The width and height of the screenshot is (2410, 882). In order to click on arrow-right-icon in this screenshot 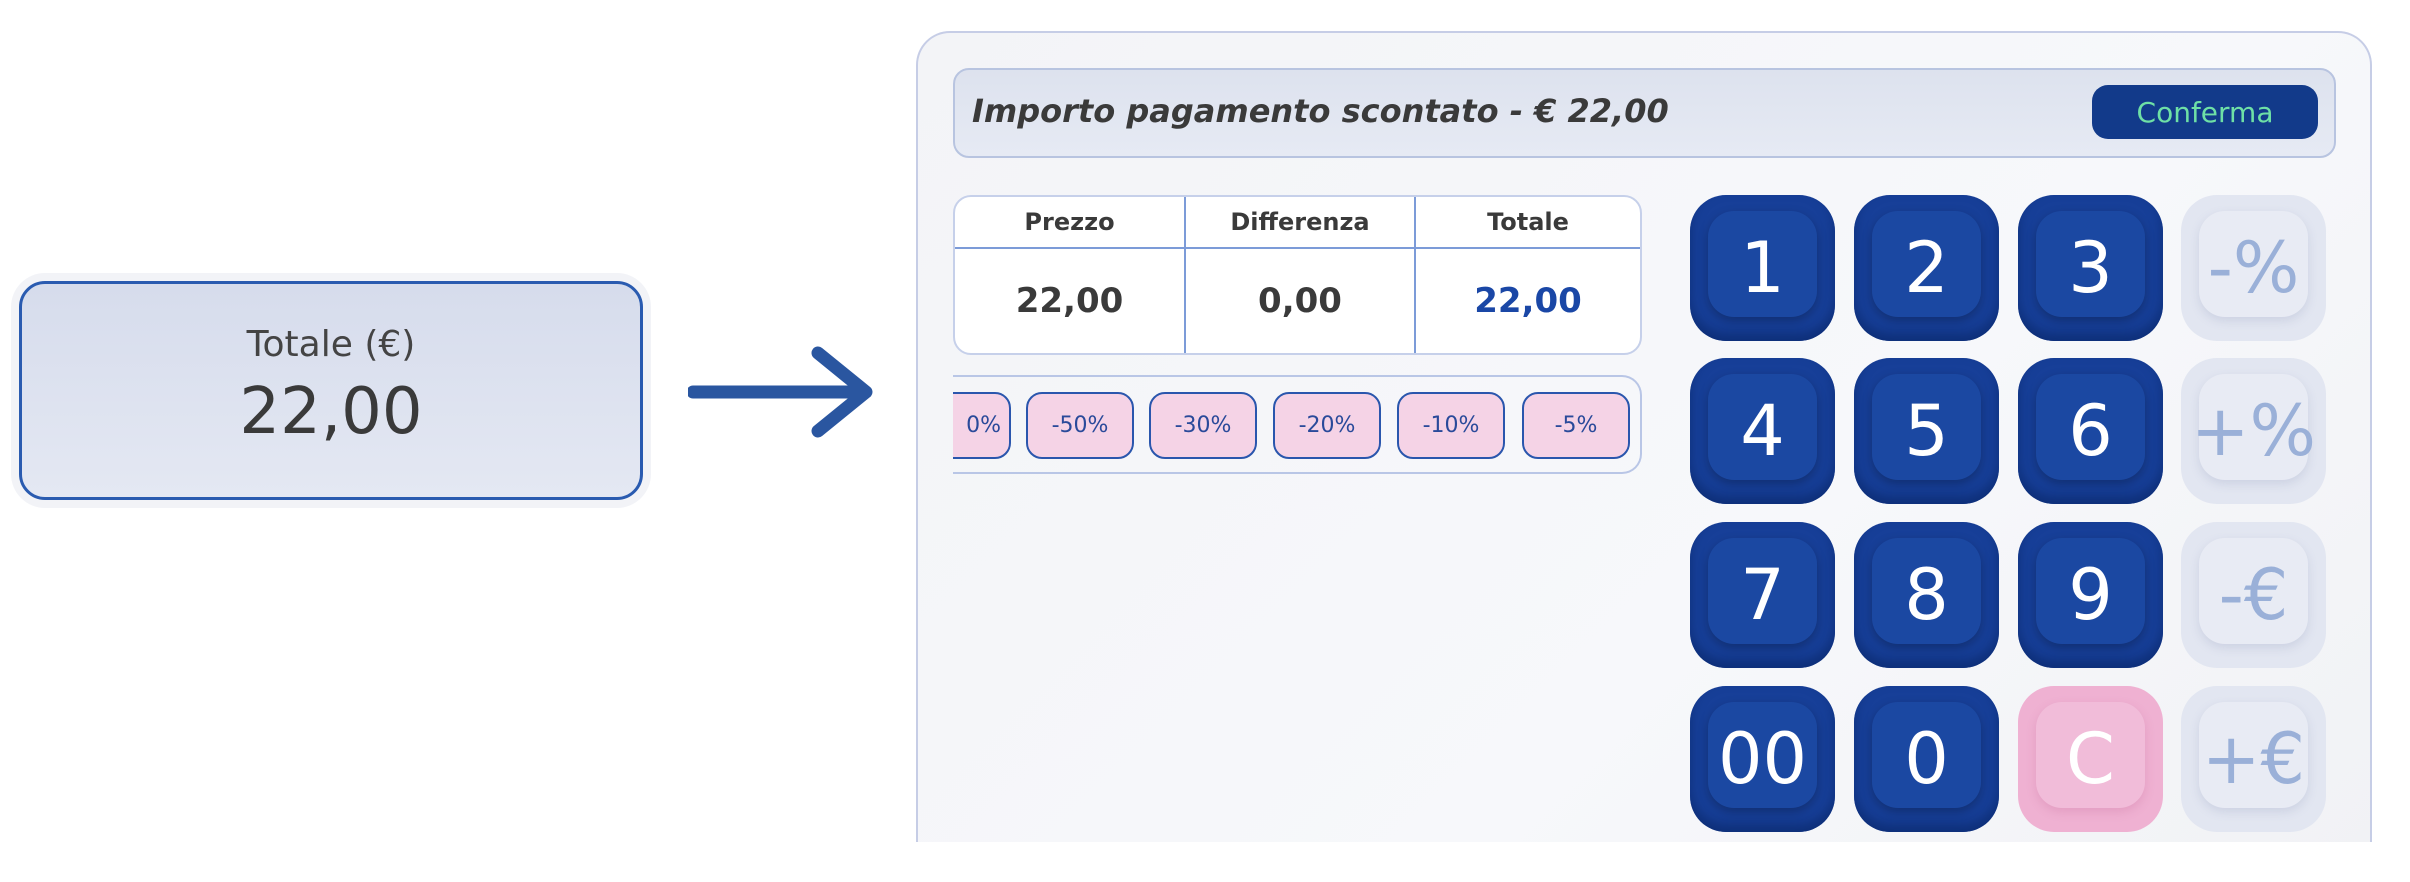, I will do `click(780, 392)`.